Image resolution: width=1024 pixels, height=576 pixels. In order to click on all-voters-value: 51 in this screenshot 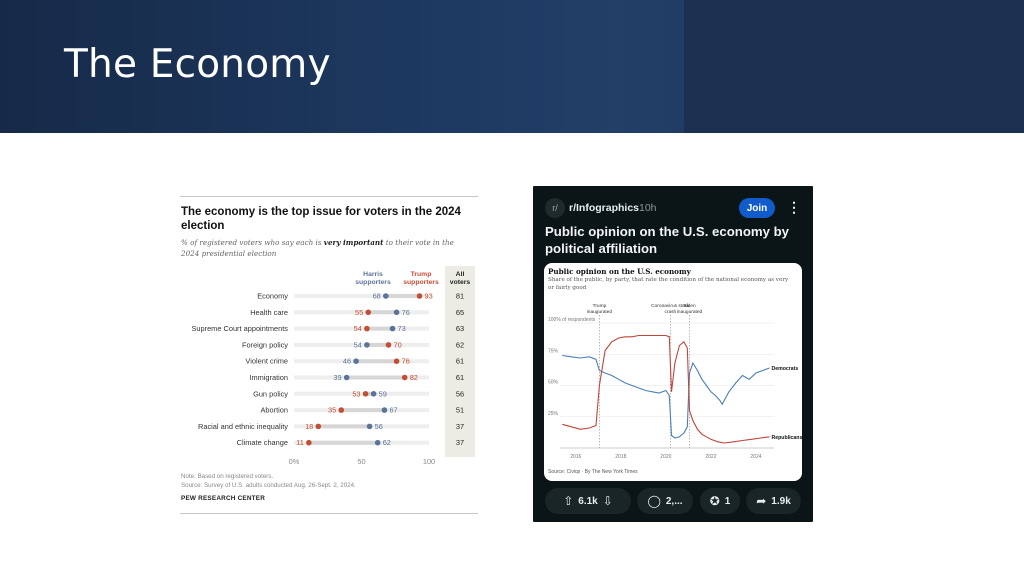, I will do `click(460, 410)`.